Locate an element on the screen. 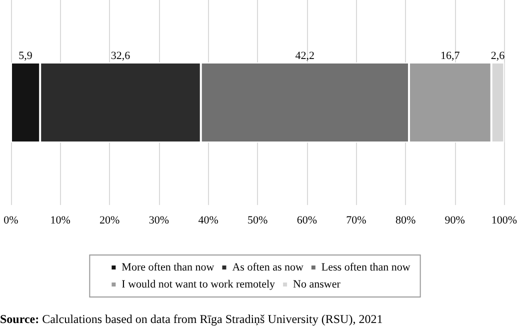 This screenshot has height=327, width=520. x-tick-label: 90% is located at coordinates (454, 220).